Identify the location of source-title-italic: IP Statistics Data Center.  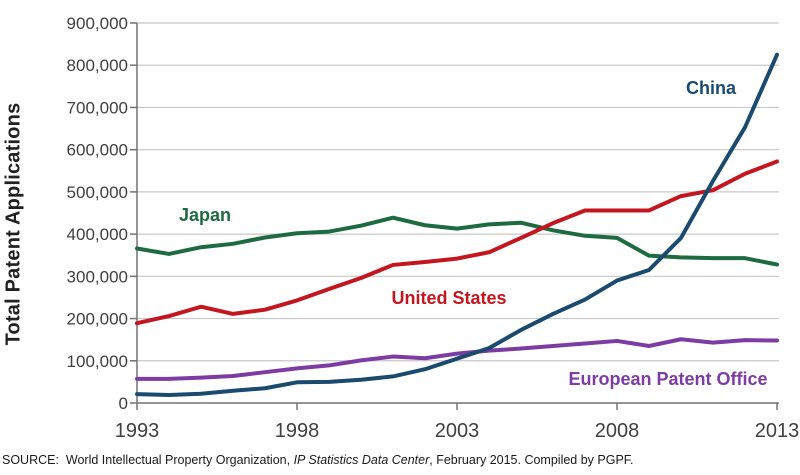
(361, 460).